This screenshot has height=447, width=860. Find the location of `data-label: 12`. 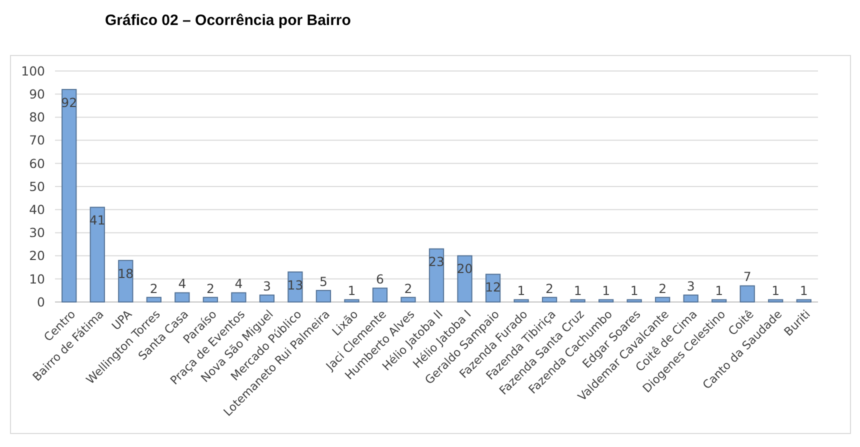

data-label: 12 is located at coordinates (493, 287).